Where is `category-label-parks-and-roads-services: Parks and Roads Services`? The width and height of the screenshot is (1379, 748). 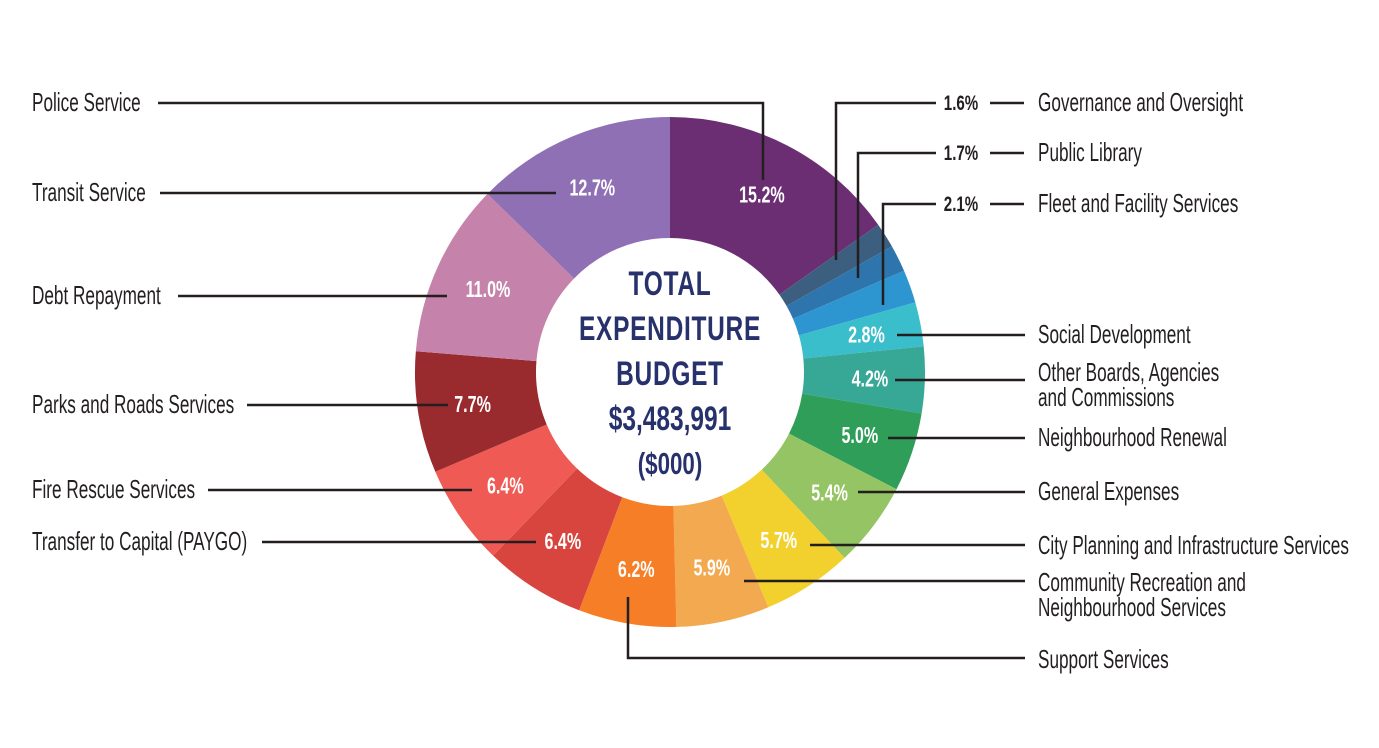
category-label-parks-and-roads-services: Parks and Roads Services is located at coordinates (133, 404).